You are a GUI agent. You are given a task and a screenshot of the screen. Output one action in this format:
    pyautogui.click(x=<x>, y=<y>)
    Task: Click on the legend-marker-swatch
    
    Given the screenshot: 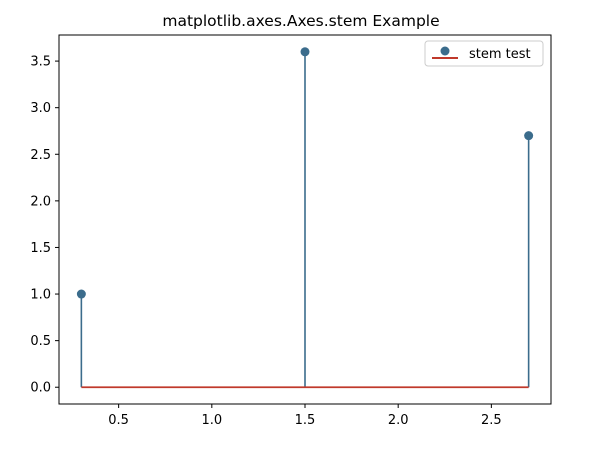 What is the action you would take?
    pyautogui.click(x=445, y=51)
    